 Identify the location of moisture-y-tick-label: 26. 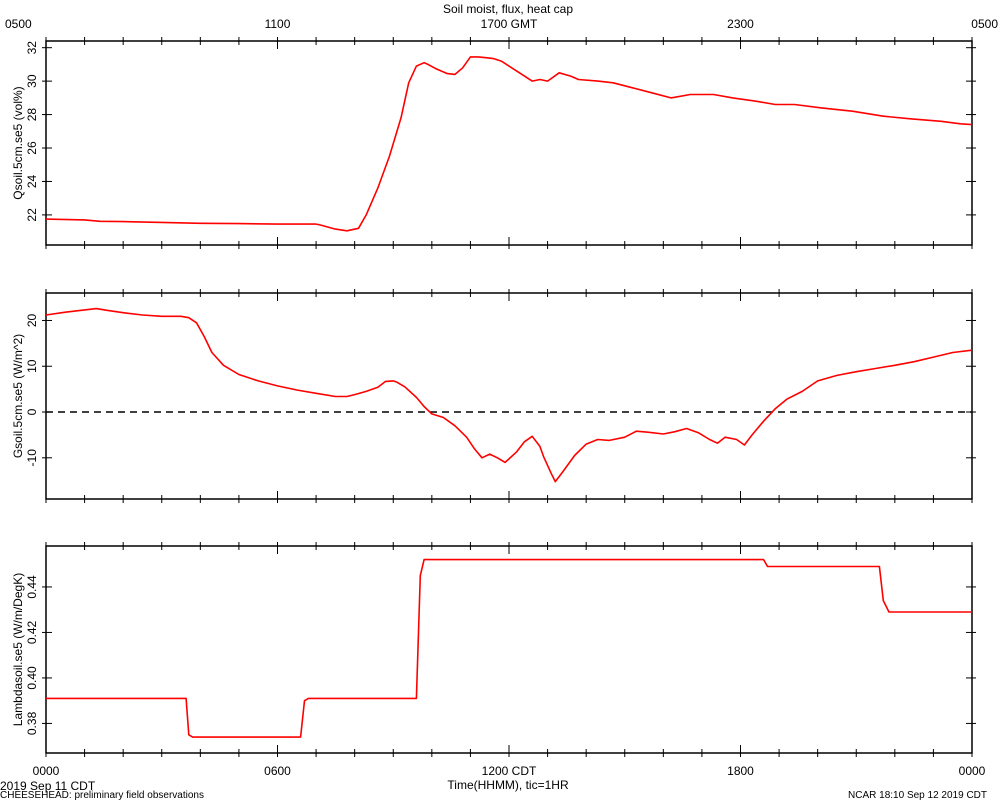
(32, 148).